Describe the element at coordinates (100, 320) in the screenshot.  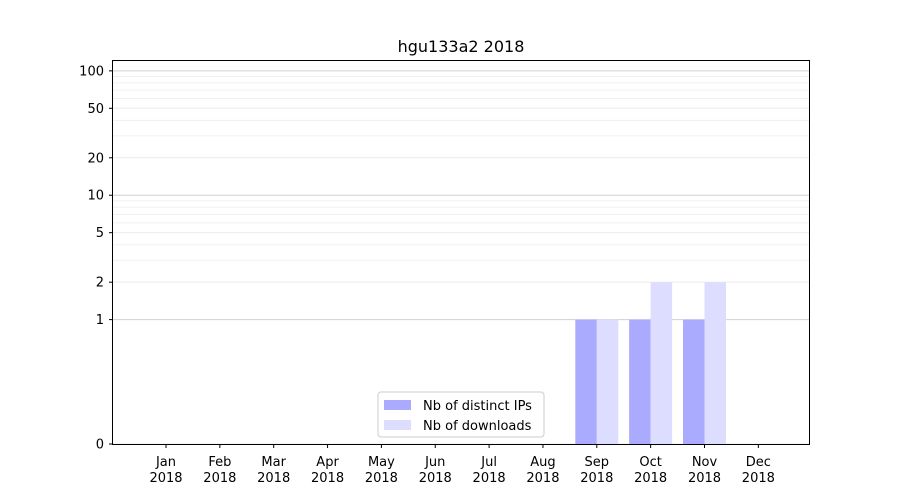
I see `y-tick-label: 1` at that location.